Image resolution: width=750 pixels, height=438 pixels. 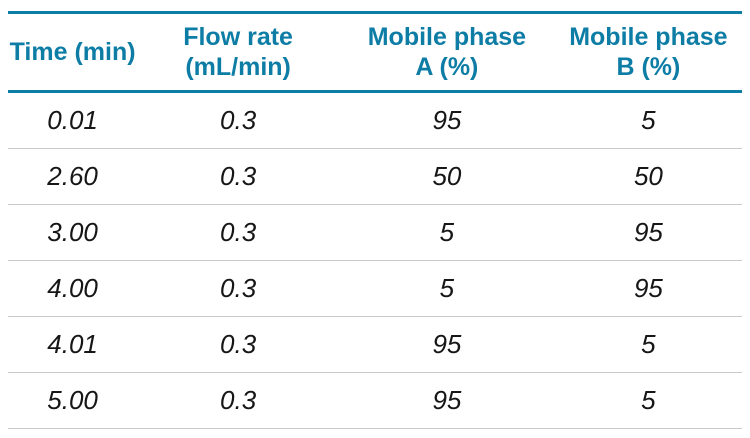 What do you see at coordinates (447, 176) in the screenshot?
I see `cell-phase-a: 50` at bounding box center [447, 176].